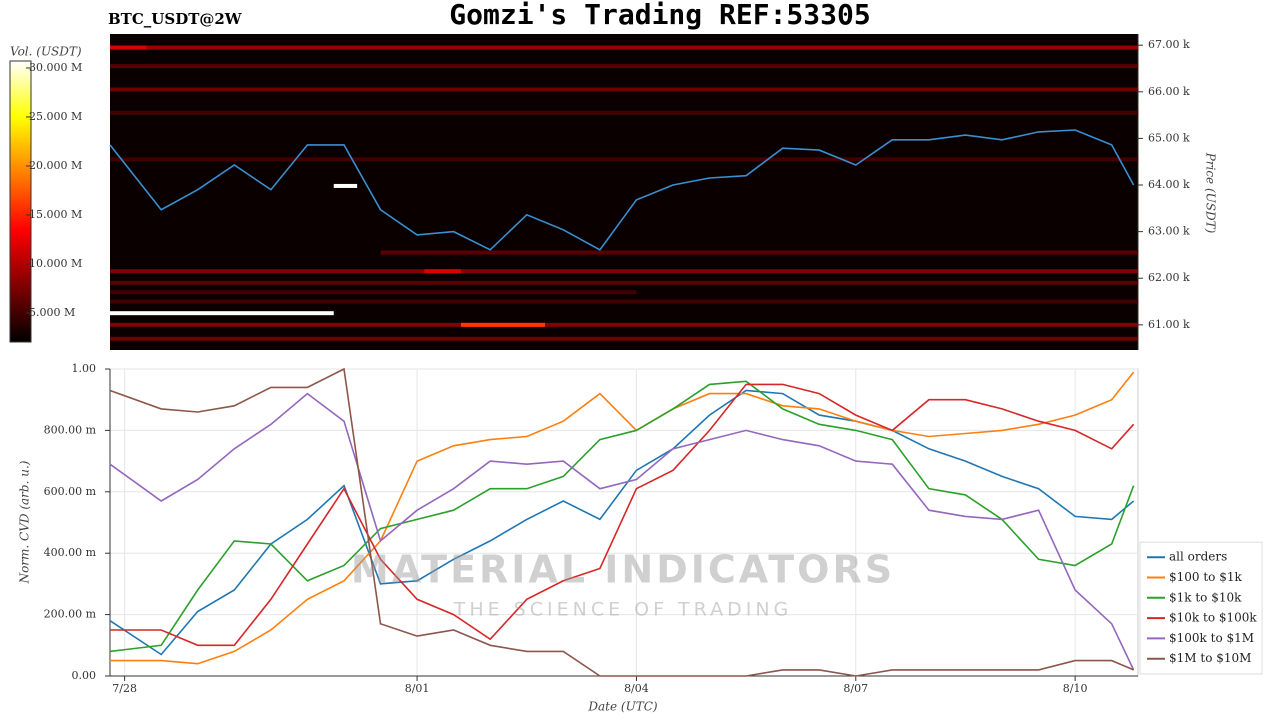  Describe the element at coordinates (1211, 193) in the screenshot. I see `y-axis-label: Price (USDT)` at that location.